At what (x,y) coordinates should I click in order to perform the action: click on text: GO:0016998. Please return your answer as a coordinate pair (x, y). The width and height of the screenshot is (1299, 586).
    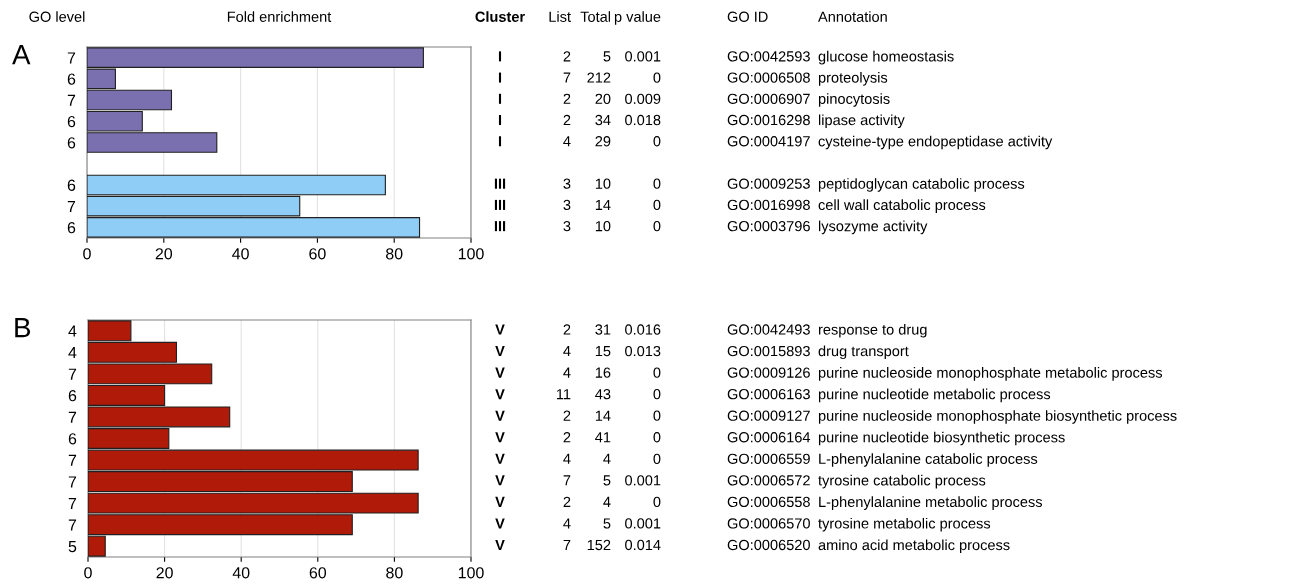
    Looking at the image, I should click on (768, 205).